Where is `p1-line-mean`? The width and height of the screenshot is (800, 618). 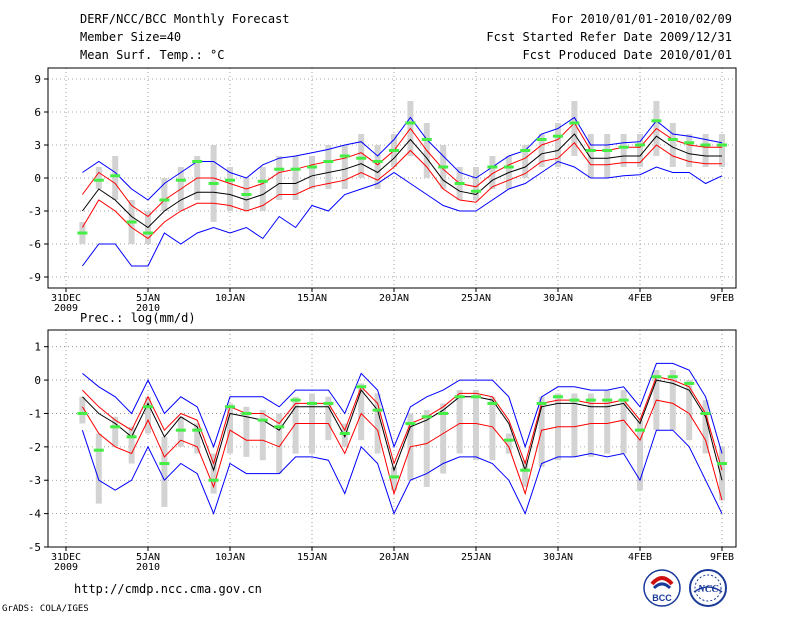
p1-line-mean is located at coordinates (401, 181).